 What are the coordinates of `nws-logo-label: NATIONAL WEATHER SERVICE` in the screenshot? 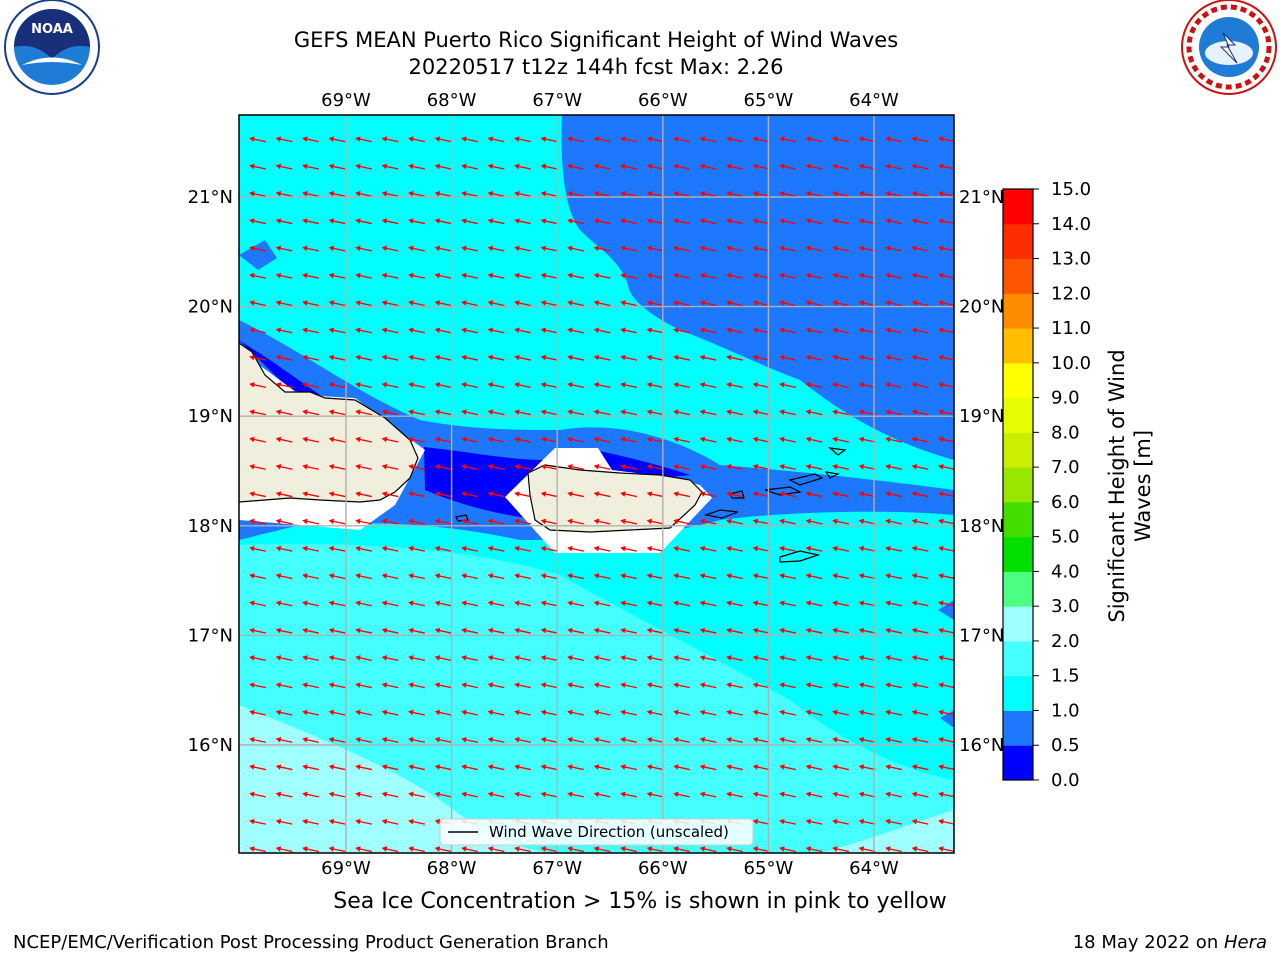 It's located at (1236, 46).